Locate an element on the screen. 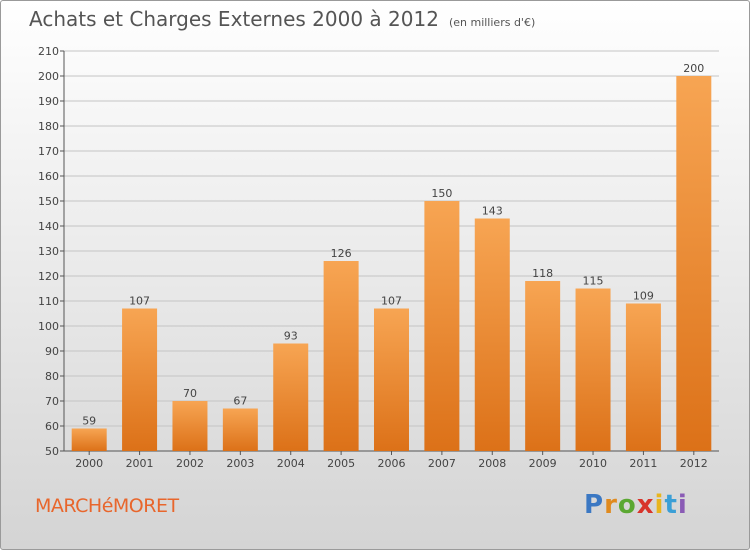 This screenshot has width=750, height=550. y-tick-label: 100 is located at coordinates (48, 326).